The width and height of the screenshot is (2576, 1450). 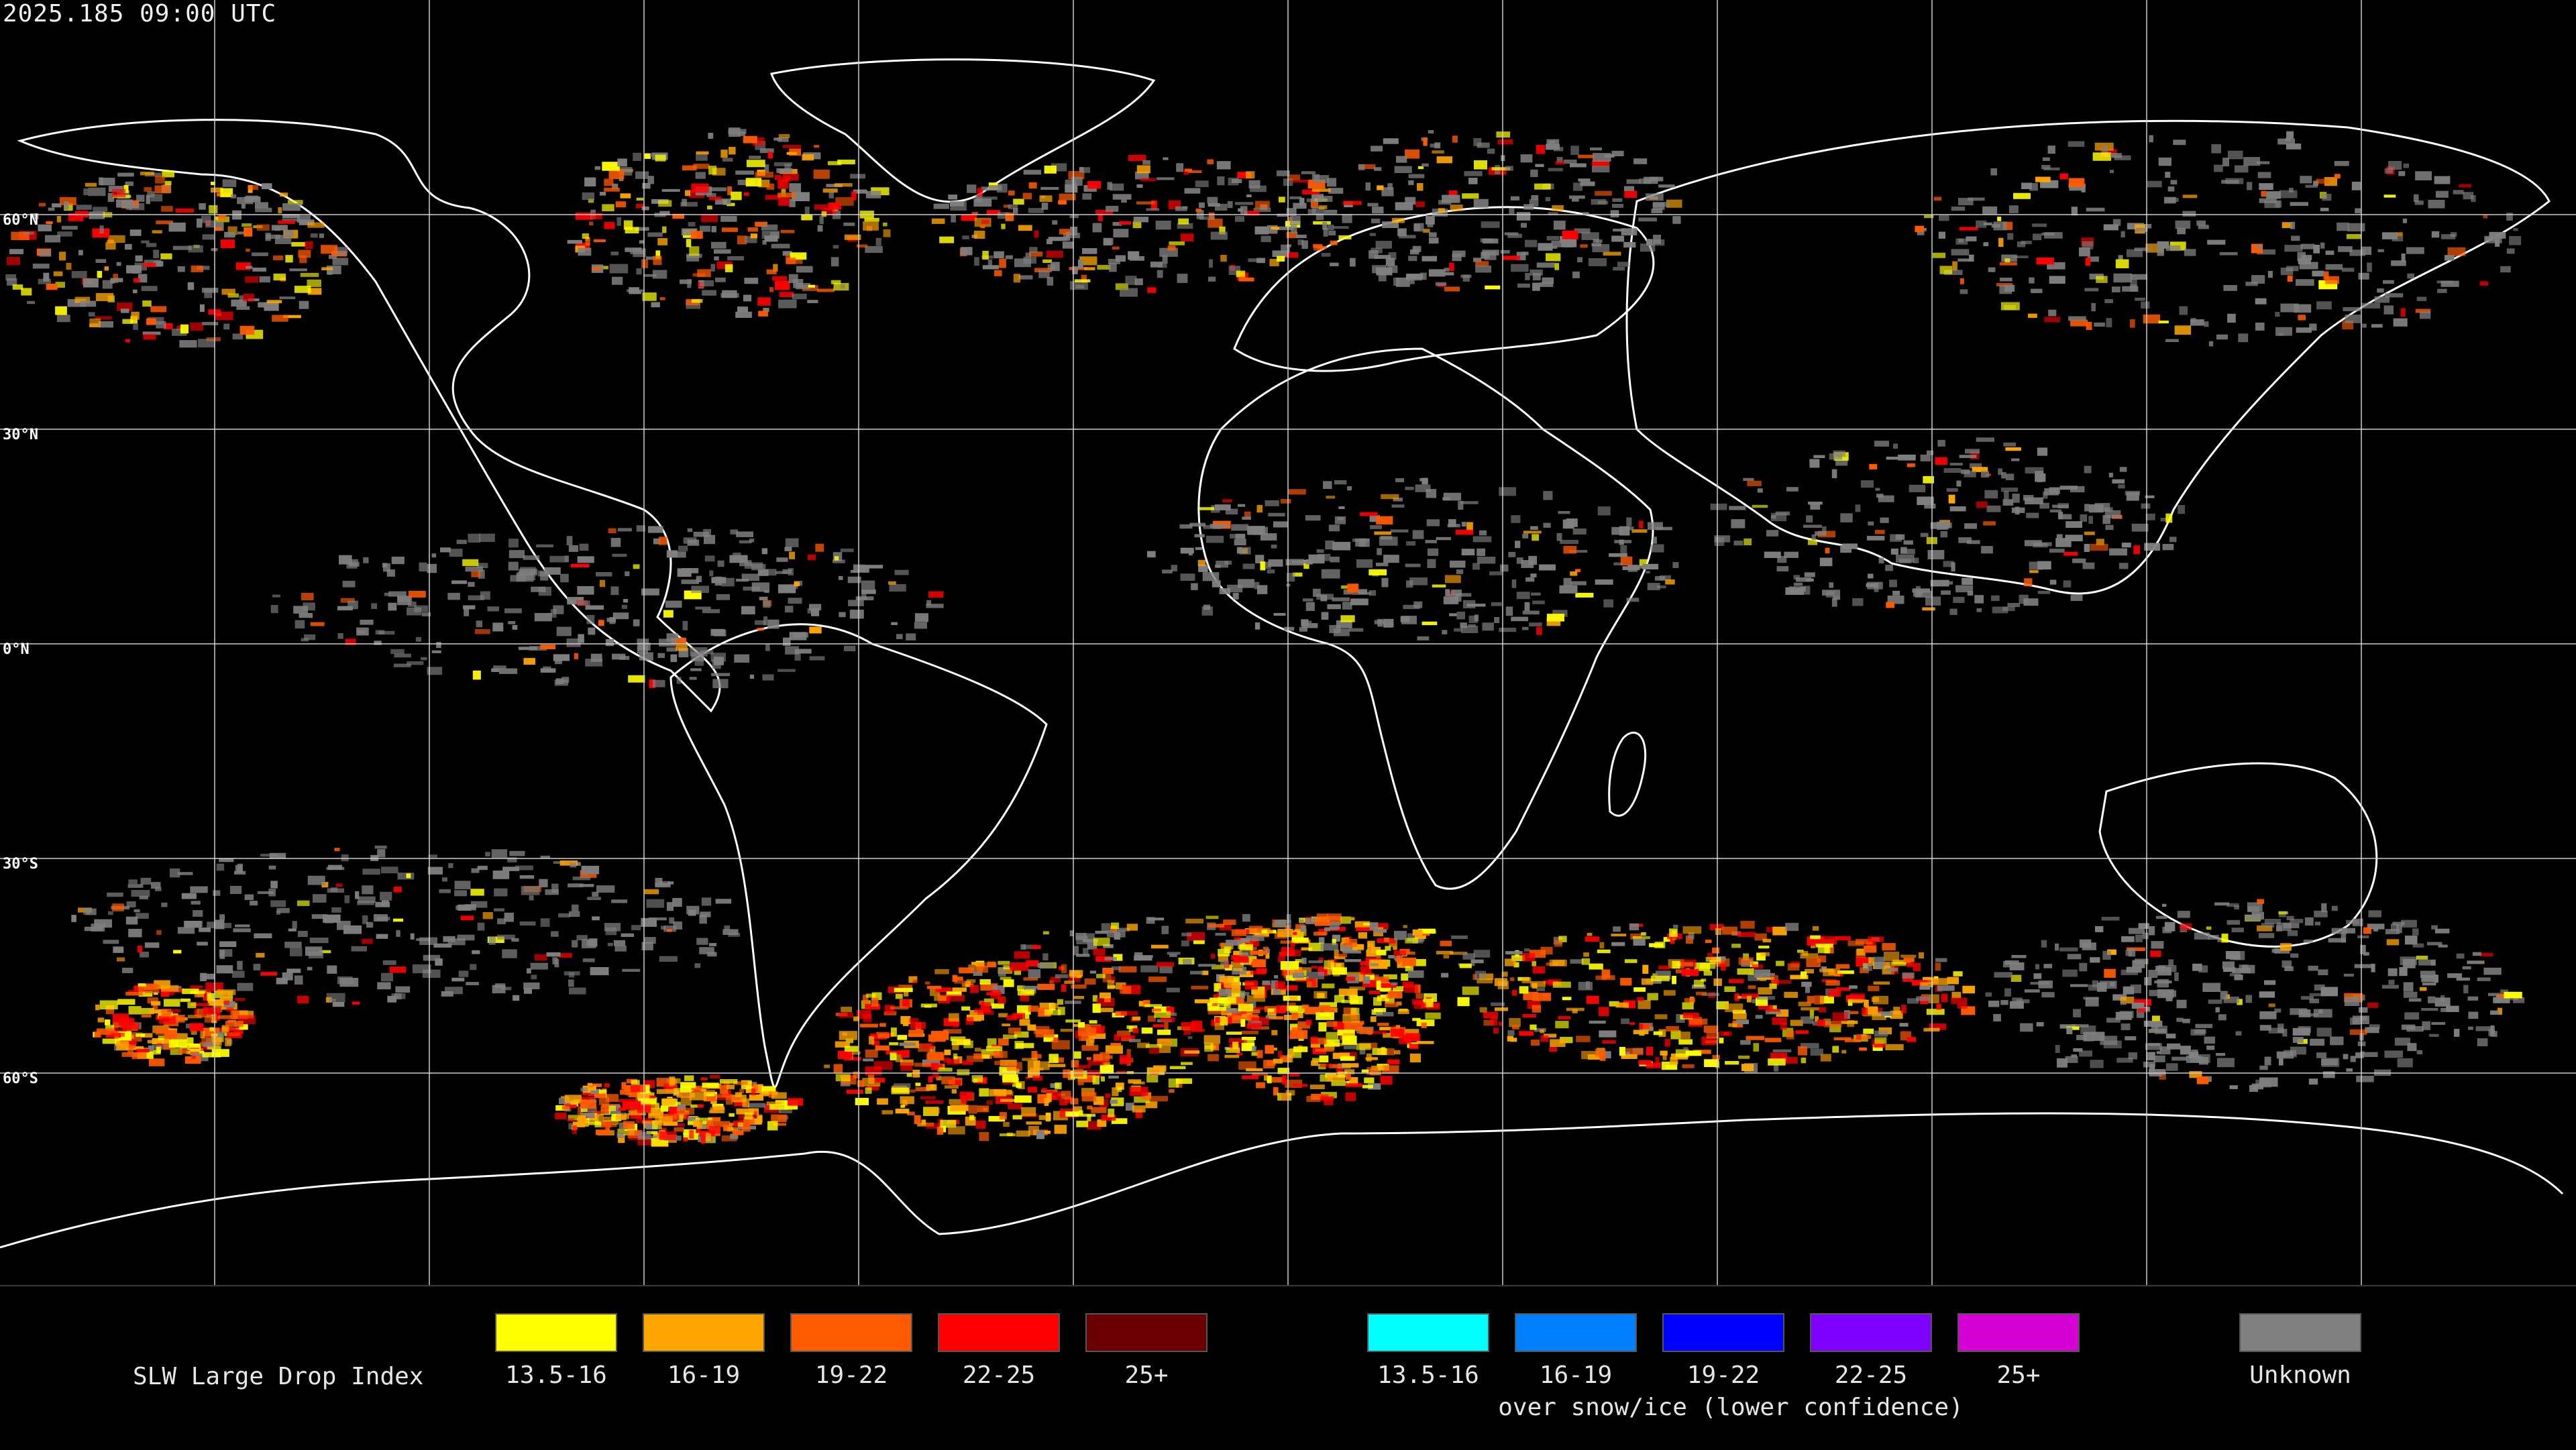 What do you see at coordinates (2238, 855) in the screenshot?
I see `coast-australia` at bounding box center [2238, 855].